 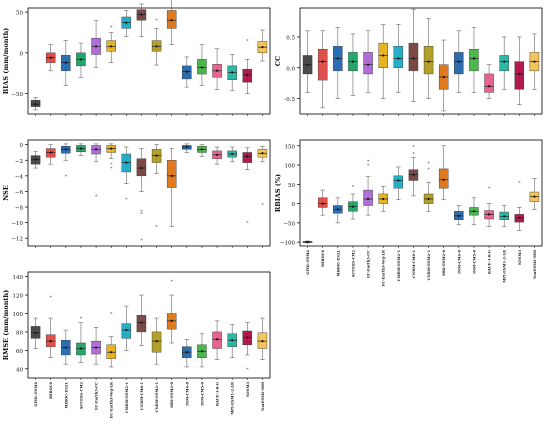 I want to click on y-axis-label: BIAS (mm/month), so click(x=6, y=61).